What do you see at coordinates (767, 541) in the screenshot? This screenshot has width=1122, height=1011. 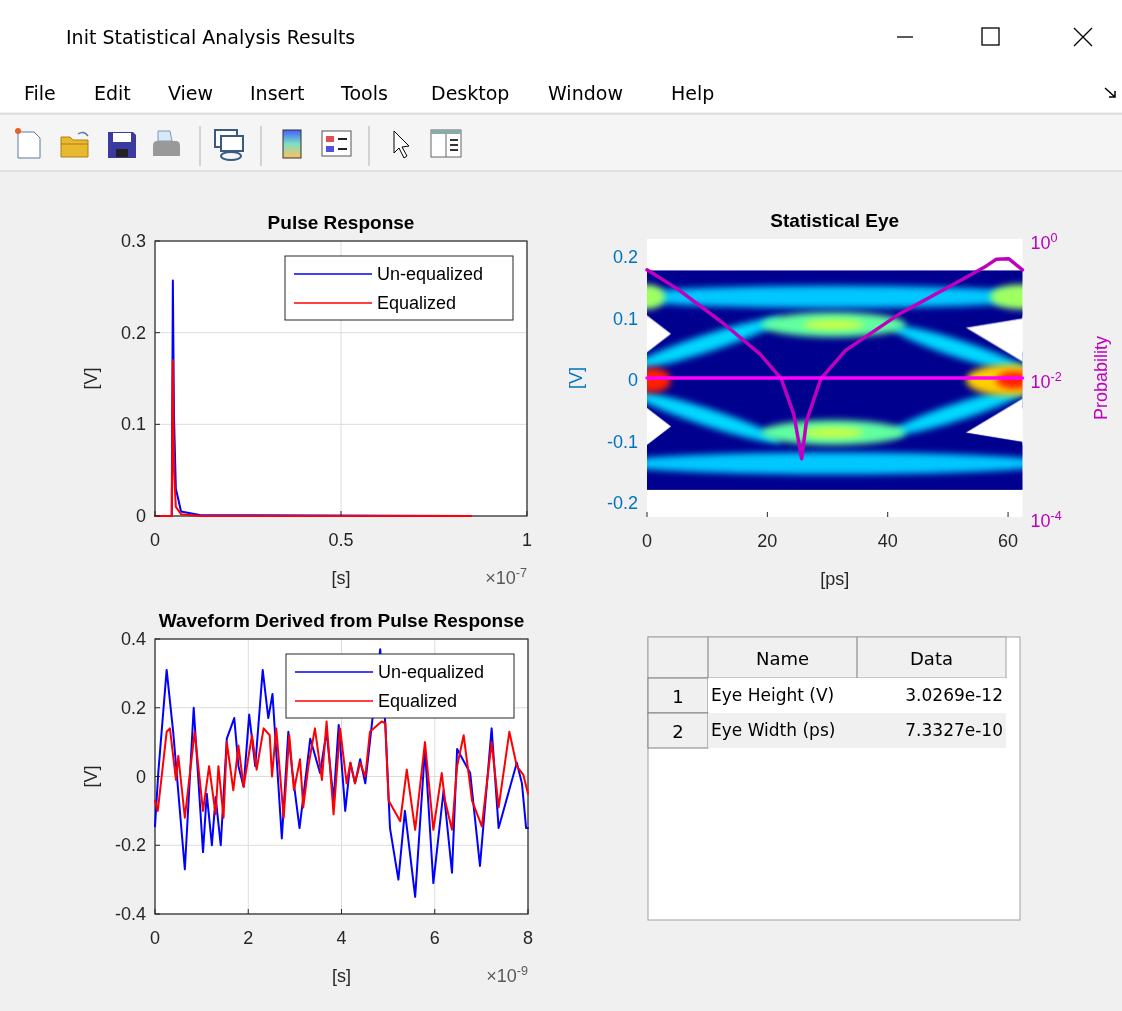 I see `x-tick-label: 20` at bounding box center [767, 541].